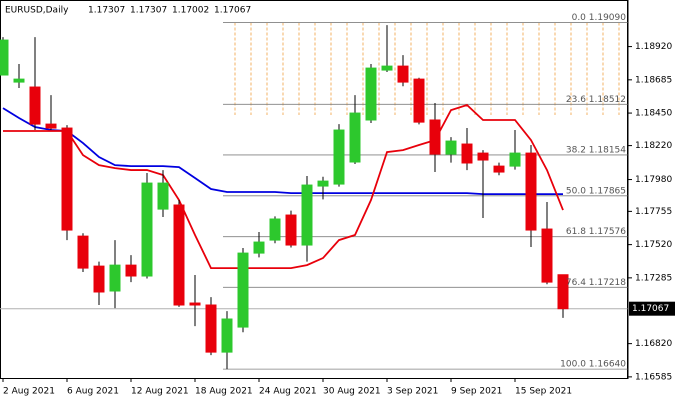 The width and height of the screenshot is (700, 400). I want to click on x-tick-label: 30 Aug 2021, so click(352, 392).